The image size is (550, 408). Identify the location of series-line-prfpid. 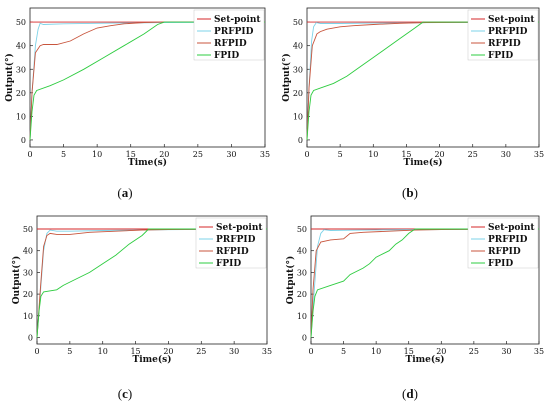
(425, 283).